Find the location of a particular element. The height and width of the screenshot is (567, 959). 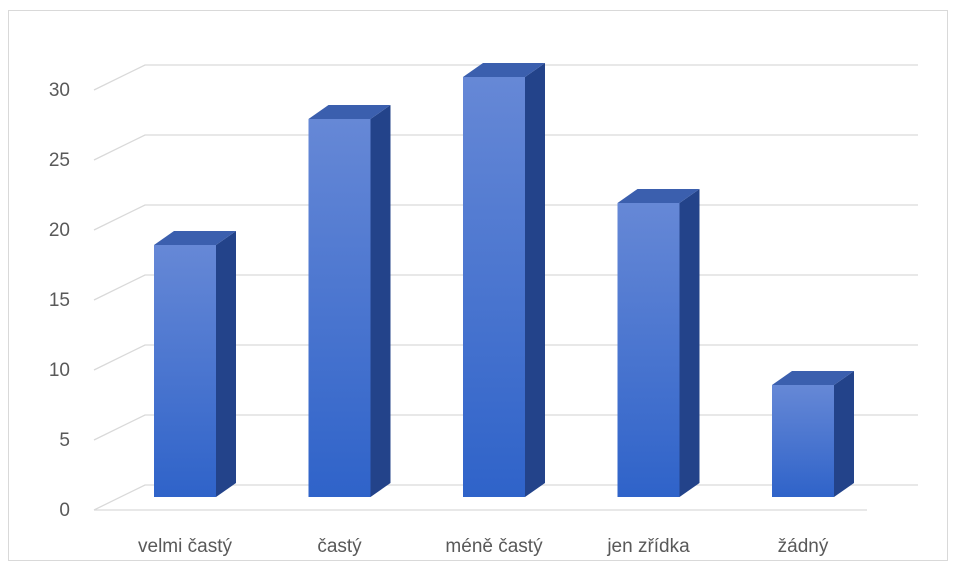

x-tick-label: méně častý is located at coordinates (494, 546).